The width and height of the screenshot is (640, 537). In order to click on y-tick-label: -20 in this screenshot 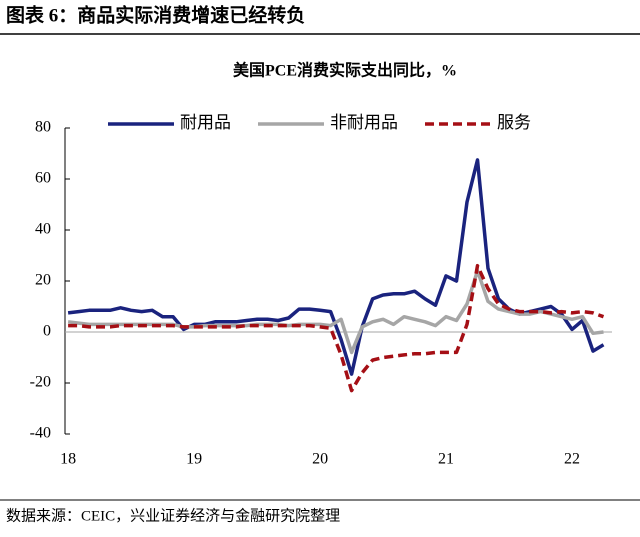, I will do `click(40, 382)`.